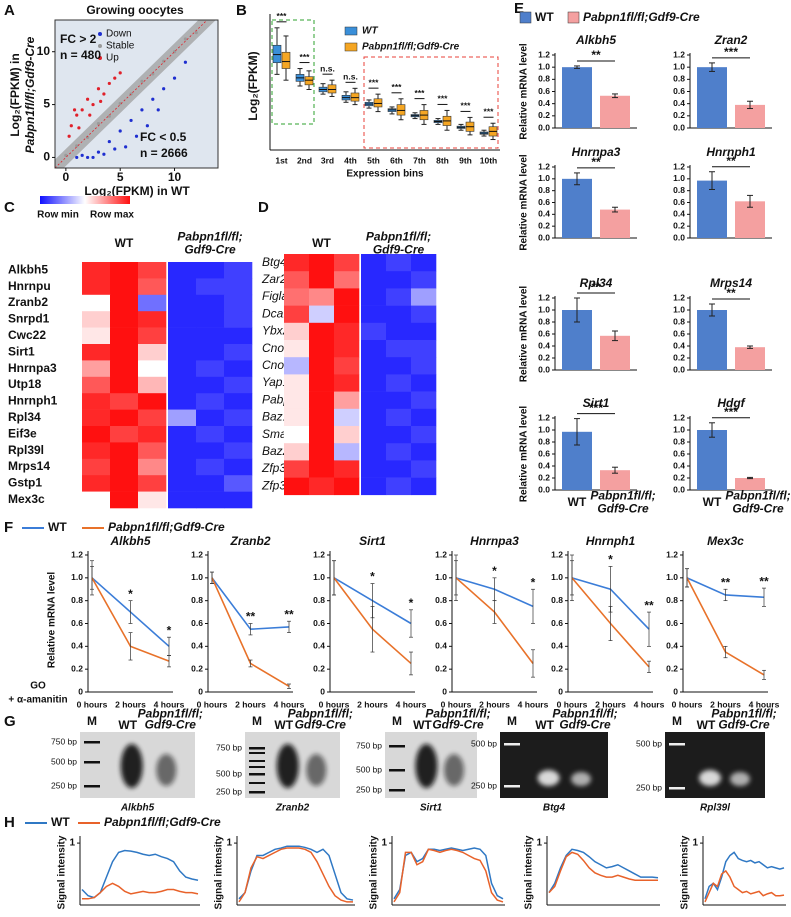  Describe the element at coordinates (28, 302) in the screenshot. I see `row-label: Zranb2` at that location.